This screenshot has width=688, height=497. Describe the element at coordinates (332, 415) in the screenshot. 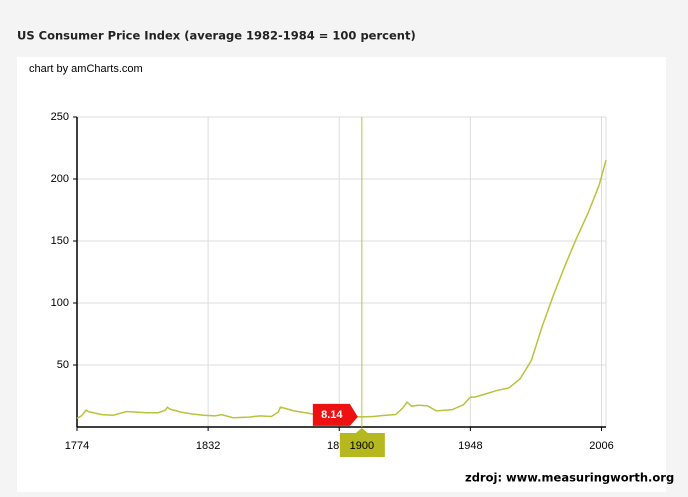

I see `value-balloon-label: 8.14` at that location.